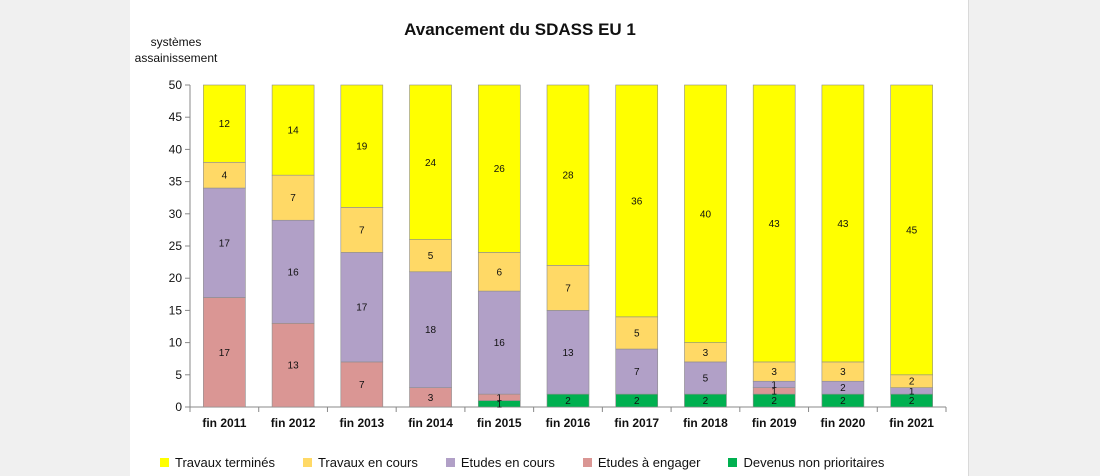  What do you see at coordinates (176, 85) in the screenshot?
I see `y-tick-label: 50` at bounding box center [176, 85].